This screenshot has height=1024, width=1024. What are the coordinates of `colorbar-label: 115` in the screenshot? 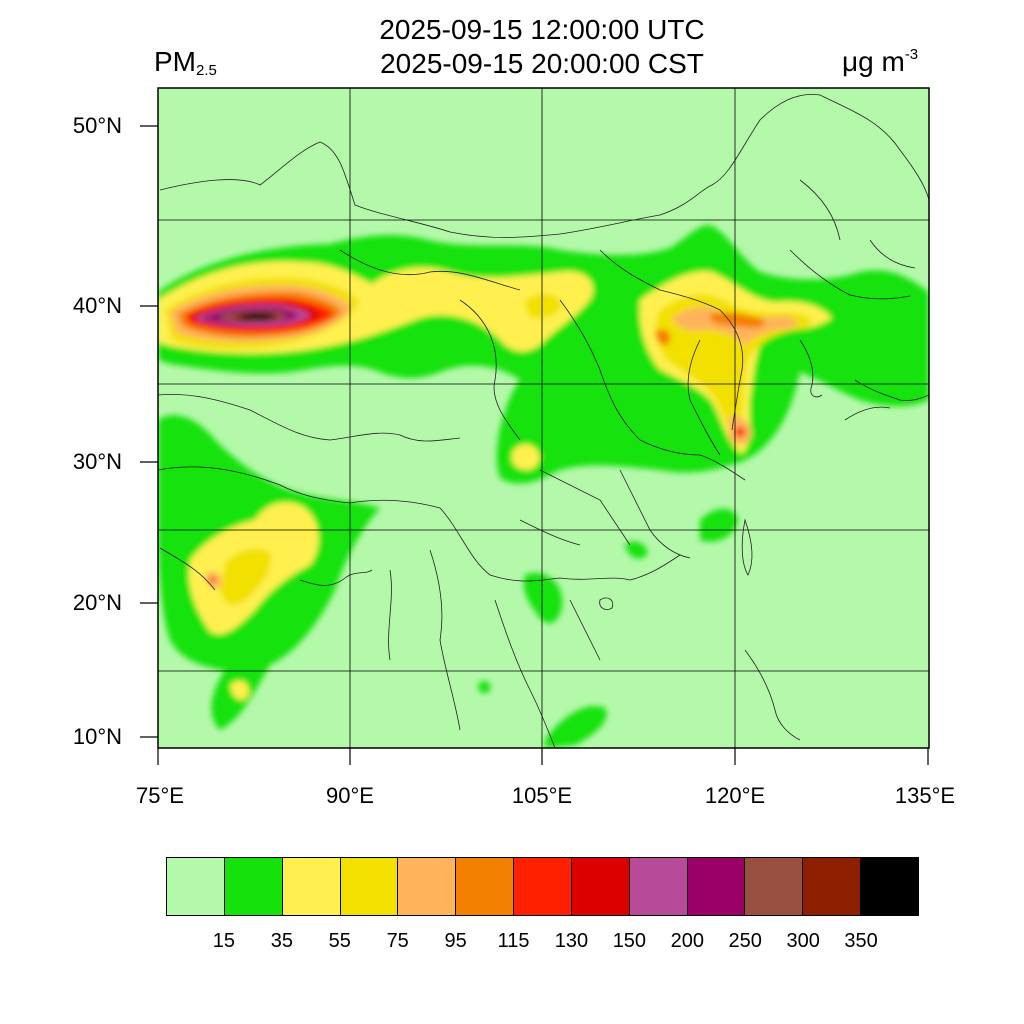 It's located at (513, 941).